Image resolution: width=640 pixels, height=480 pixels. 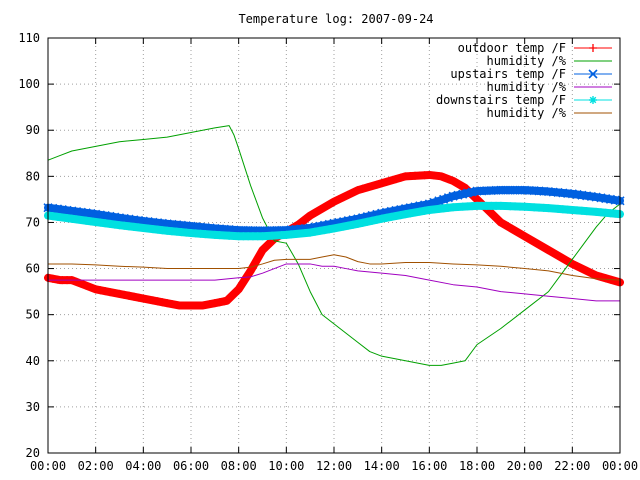 I want to click on y-tick-label: 30, so click(x=33, y=407).